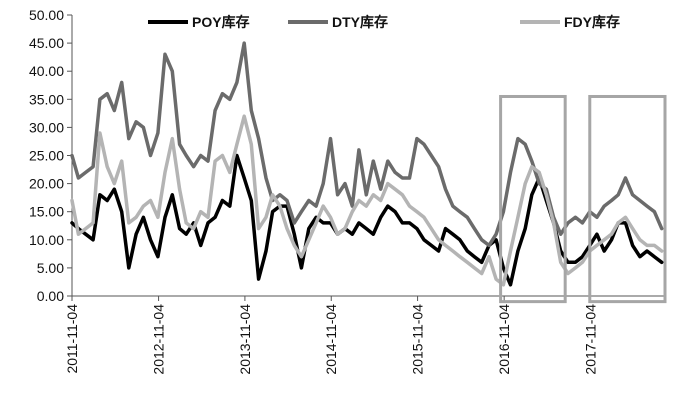  Describe the element at coordinates (331, 339) in the screenshot. I see `x-tick-label: 2014-11-04` at that location.